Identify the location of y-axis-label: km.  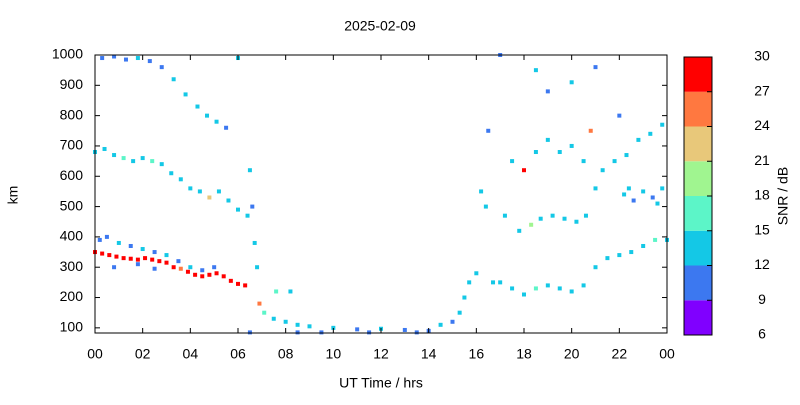
(13, 195).